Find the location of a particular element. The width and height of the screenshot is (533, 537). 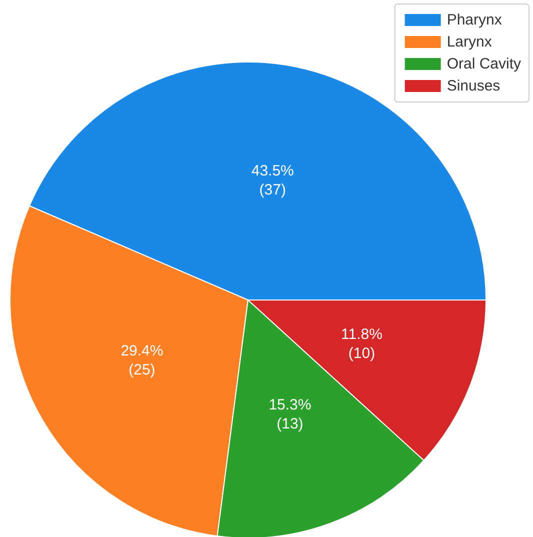

legend-label: Pharynx is located at coordinates (474, 20).